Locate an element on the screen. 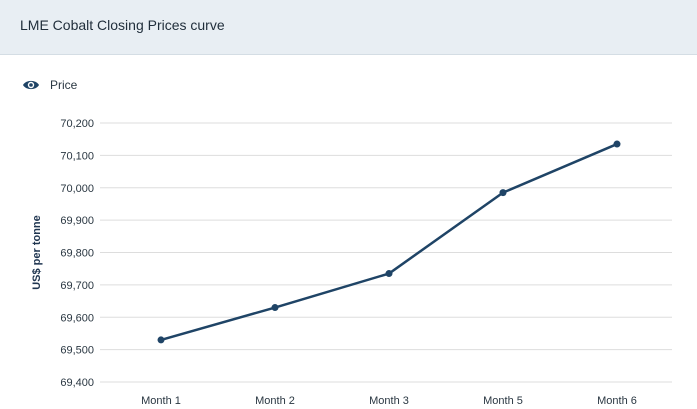  chart-title: LME Cobalt Closing Prices curve is located at coordinates (122, 25).